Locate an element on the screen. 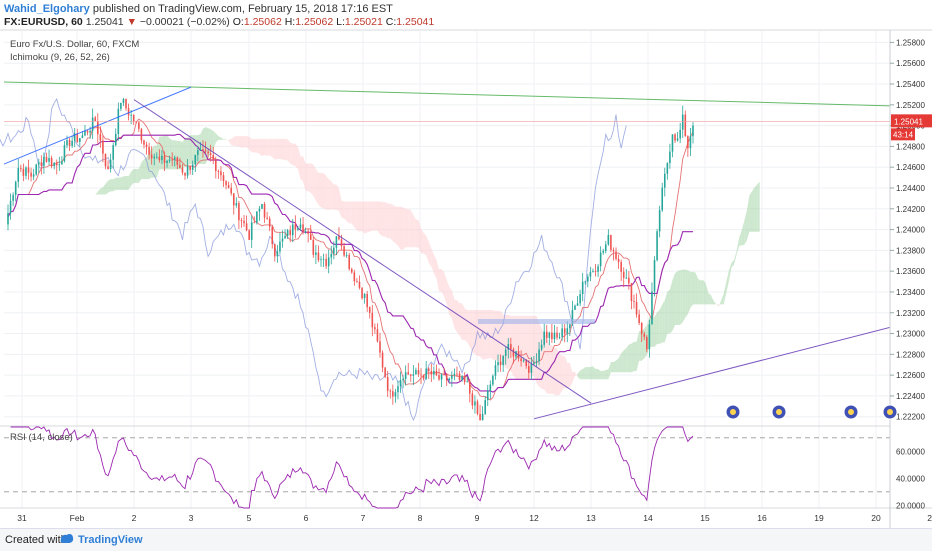 Image resolution: width=932 pixels, height=551 pixels. x-tick-label: 8 is located at coordinates (420, 518).